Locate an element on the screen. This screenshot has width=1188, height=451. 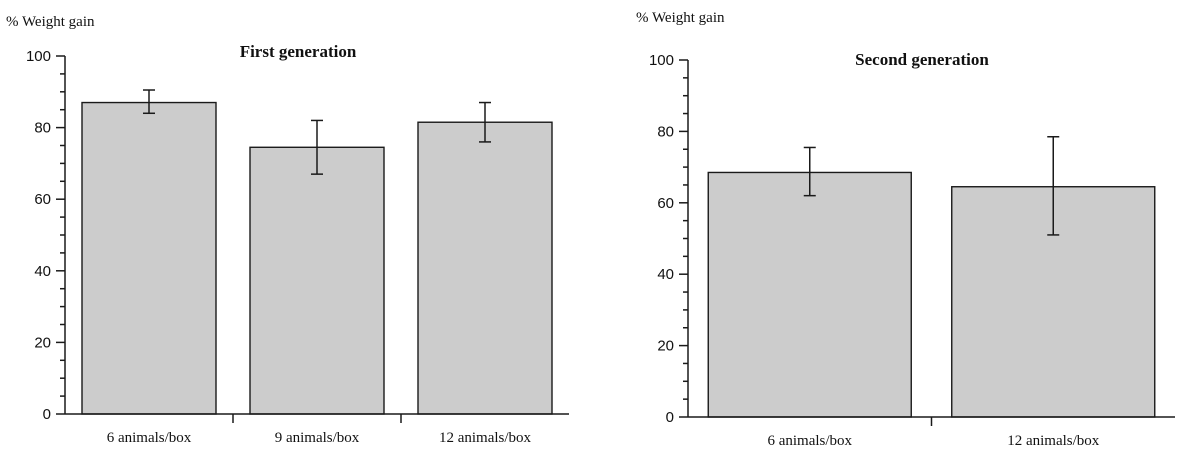
x-tick-label: 9 animals/box is located at coordinates (317, 438).